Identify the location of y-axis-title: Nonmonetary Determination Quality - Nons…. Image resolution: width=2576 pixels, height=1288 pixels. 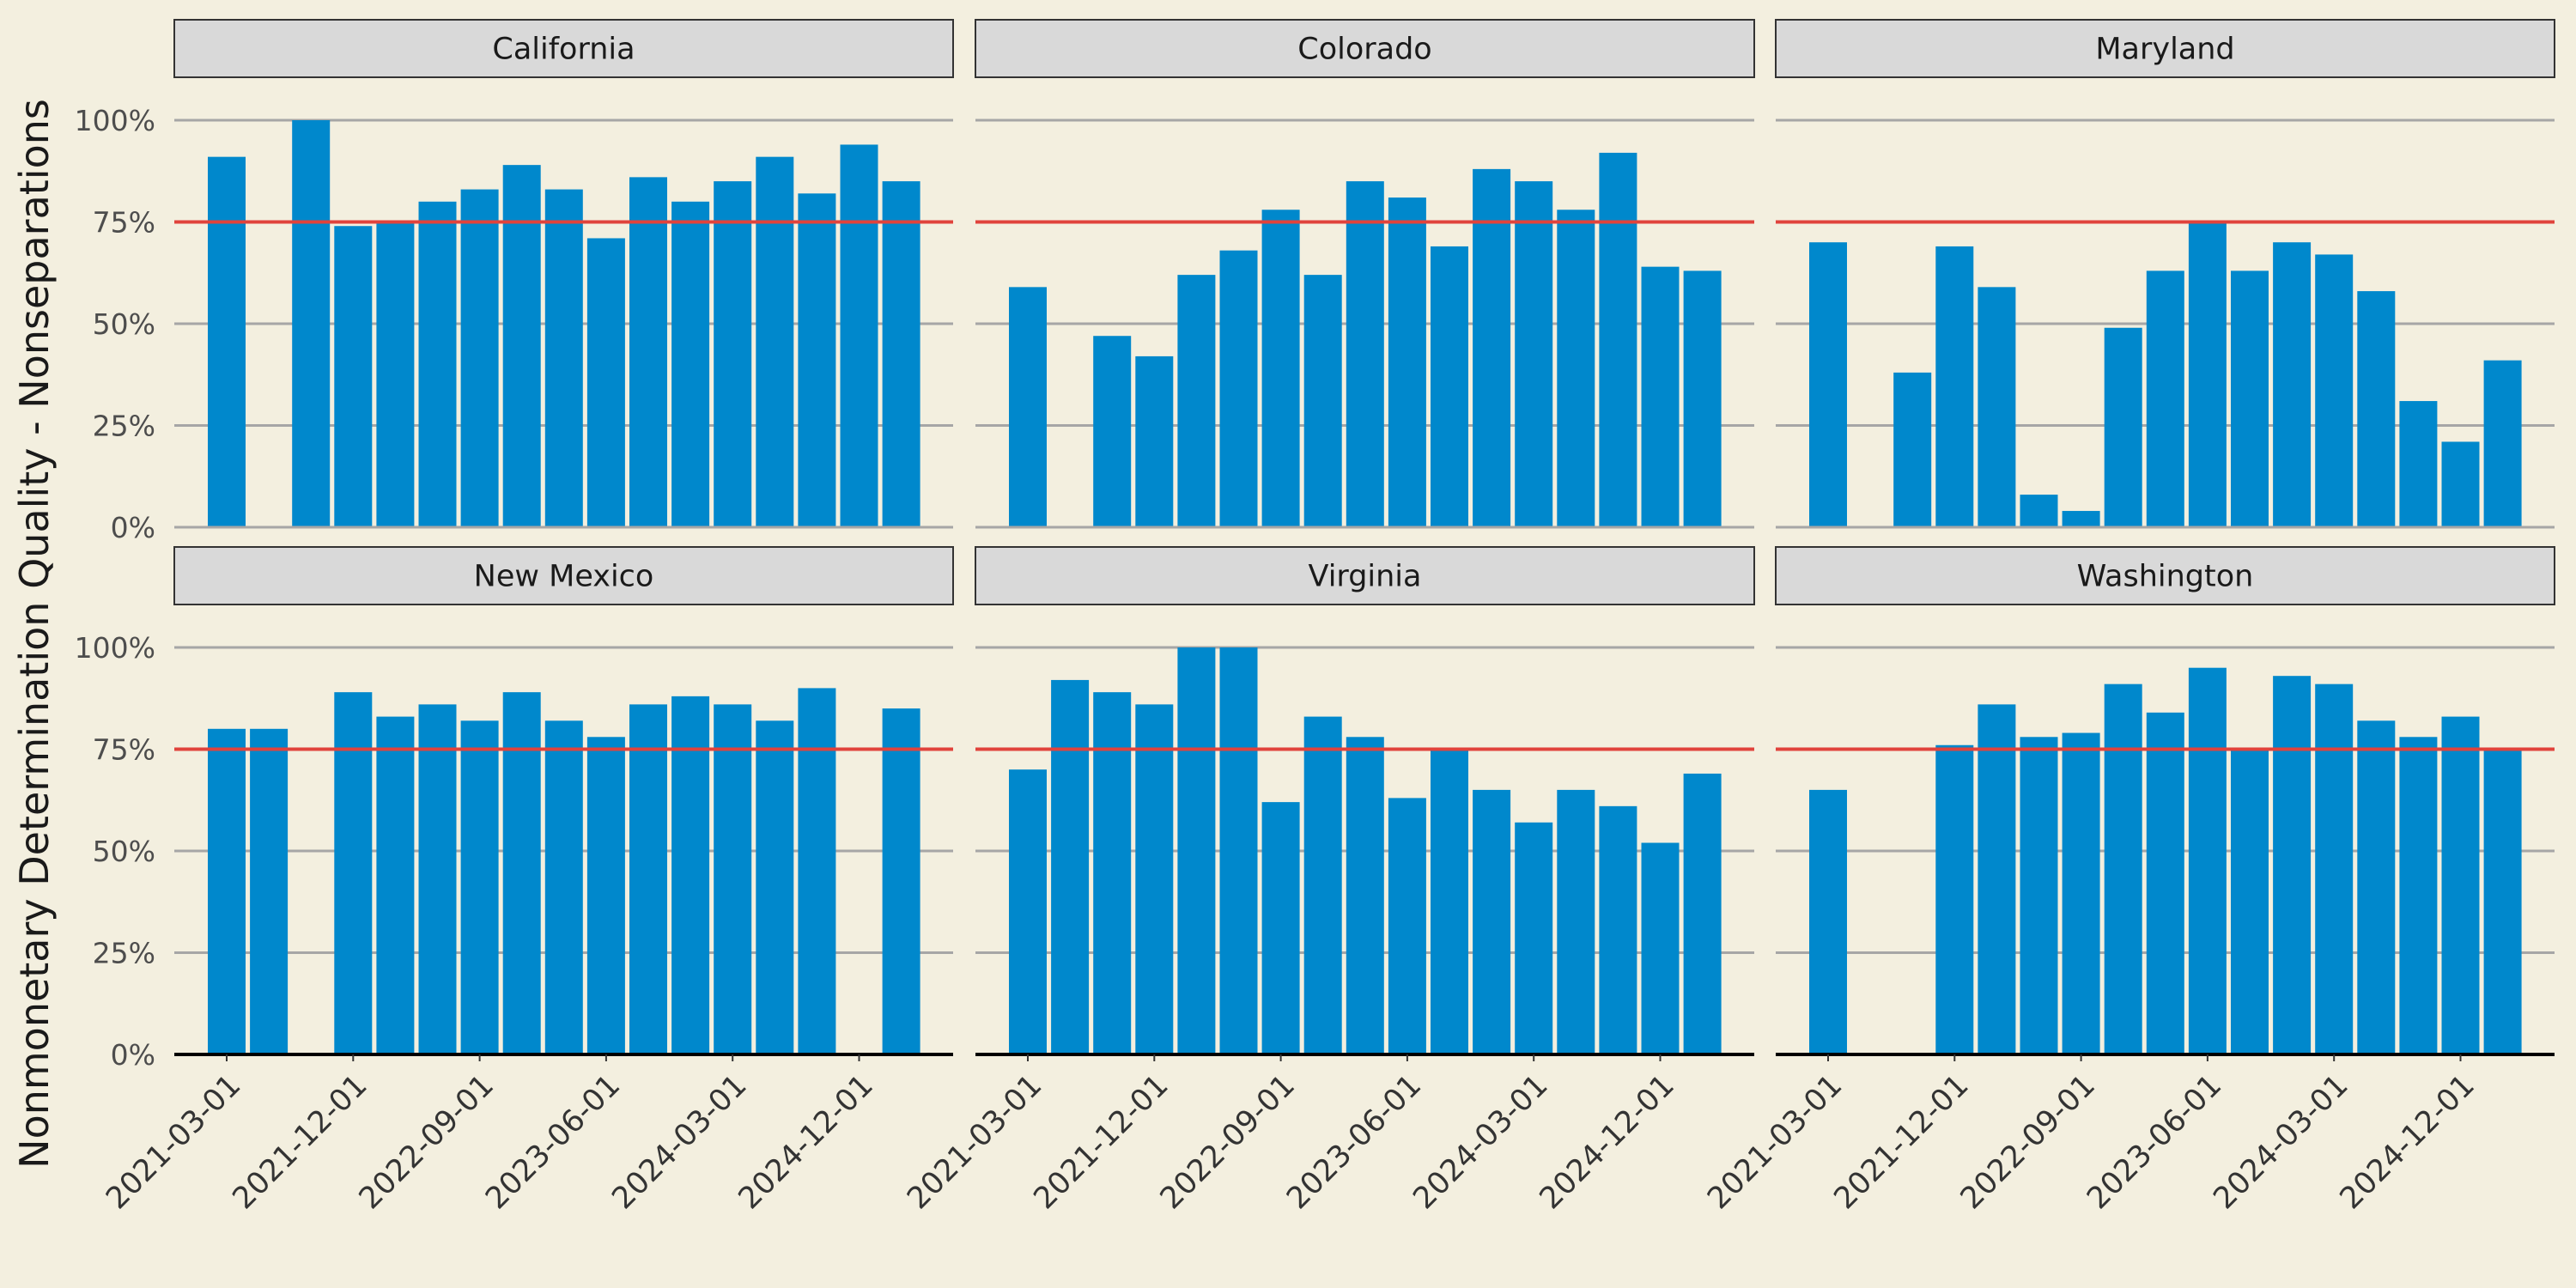
(34, 634).